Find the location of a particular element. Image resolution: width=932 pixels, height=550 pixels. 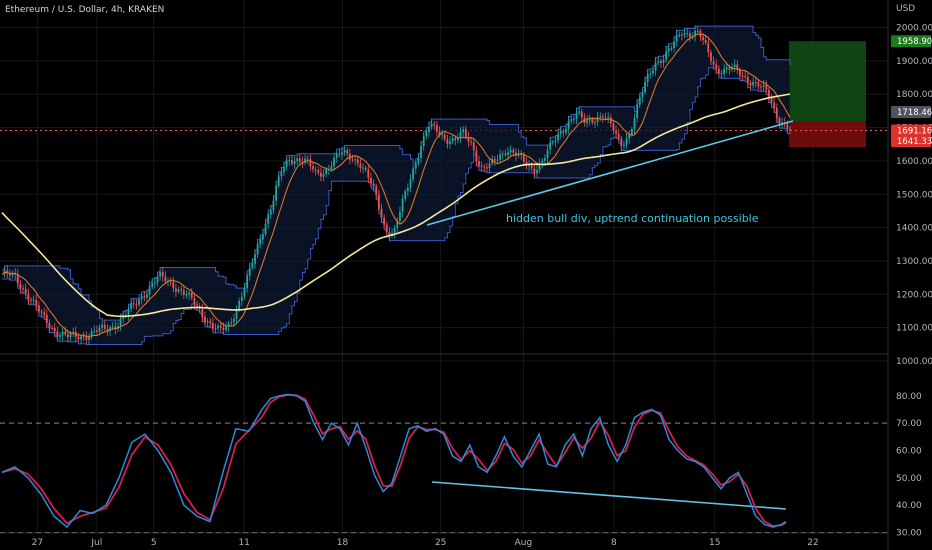

entry-price-tag: 1718.46 is located at coordinates (914, 113).